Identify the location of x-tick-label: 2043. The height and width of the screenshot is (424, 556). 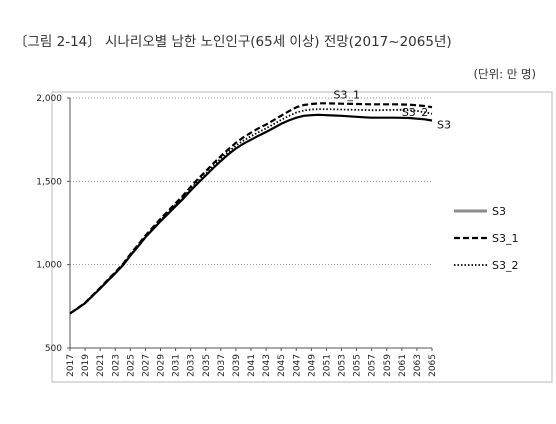
(267, 365).